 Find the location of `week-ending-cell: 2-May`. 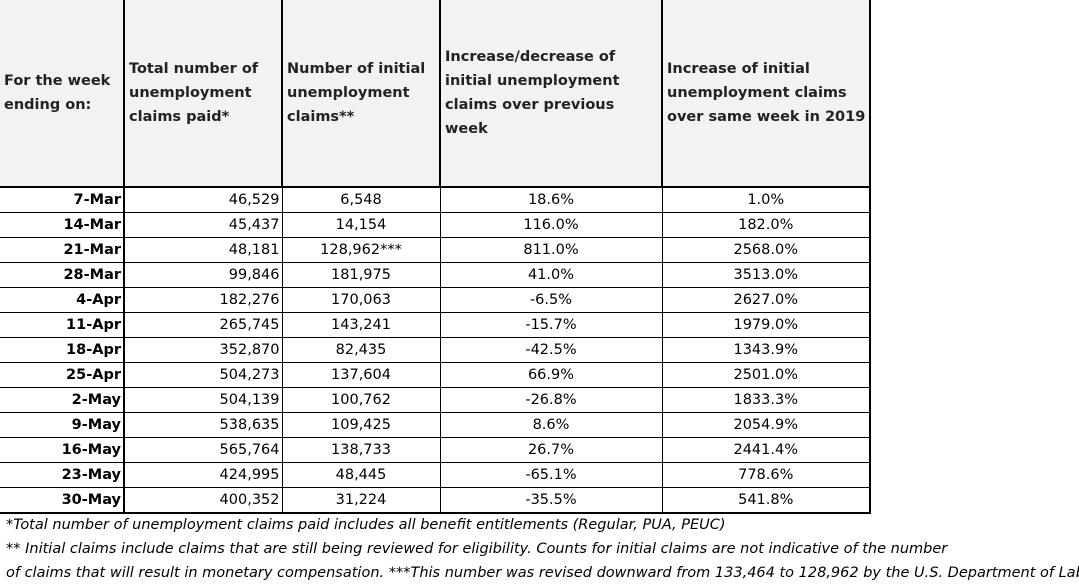

week-ending-cell: 2-May is located at coordinates (62, 400).